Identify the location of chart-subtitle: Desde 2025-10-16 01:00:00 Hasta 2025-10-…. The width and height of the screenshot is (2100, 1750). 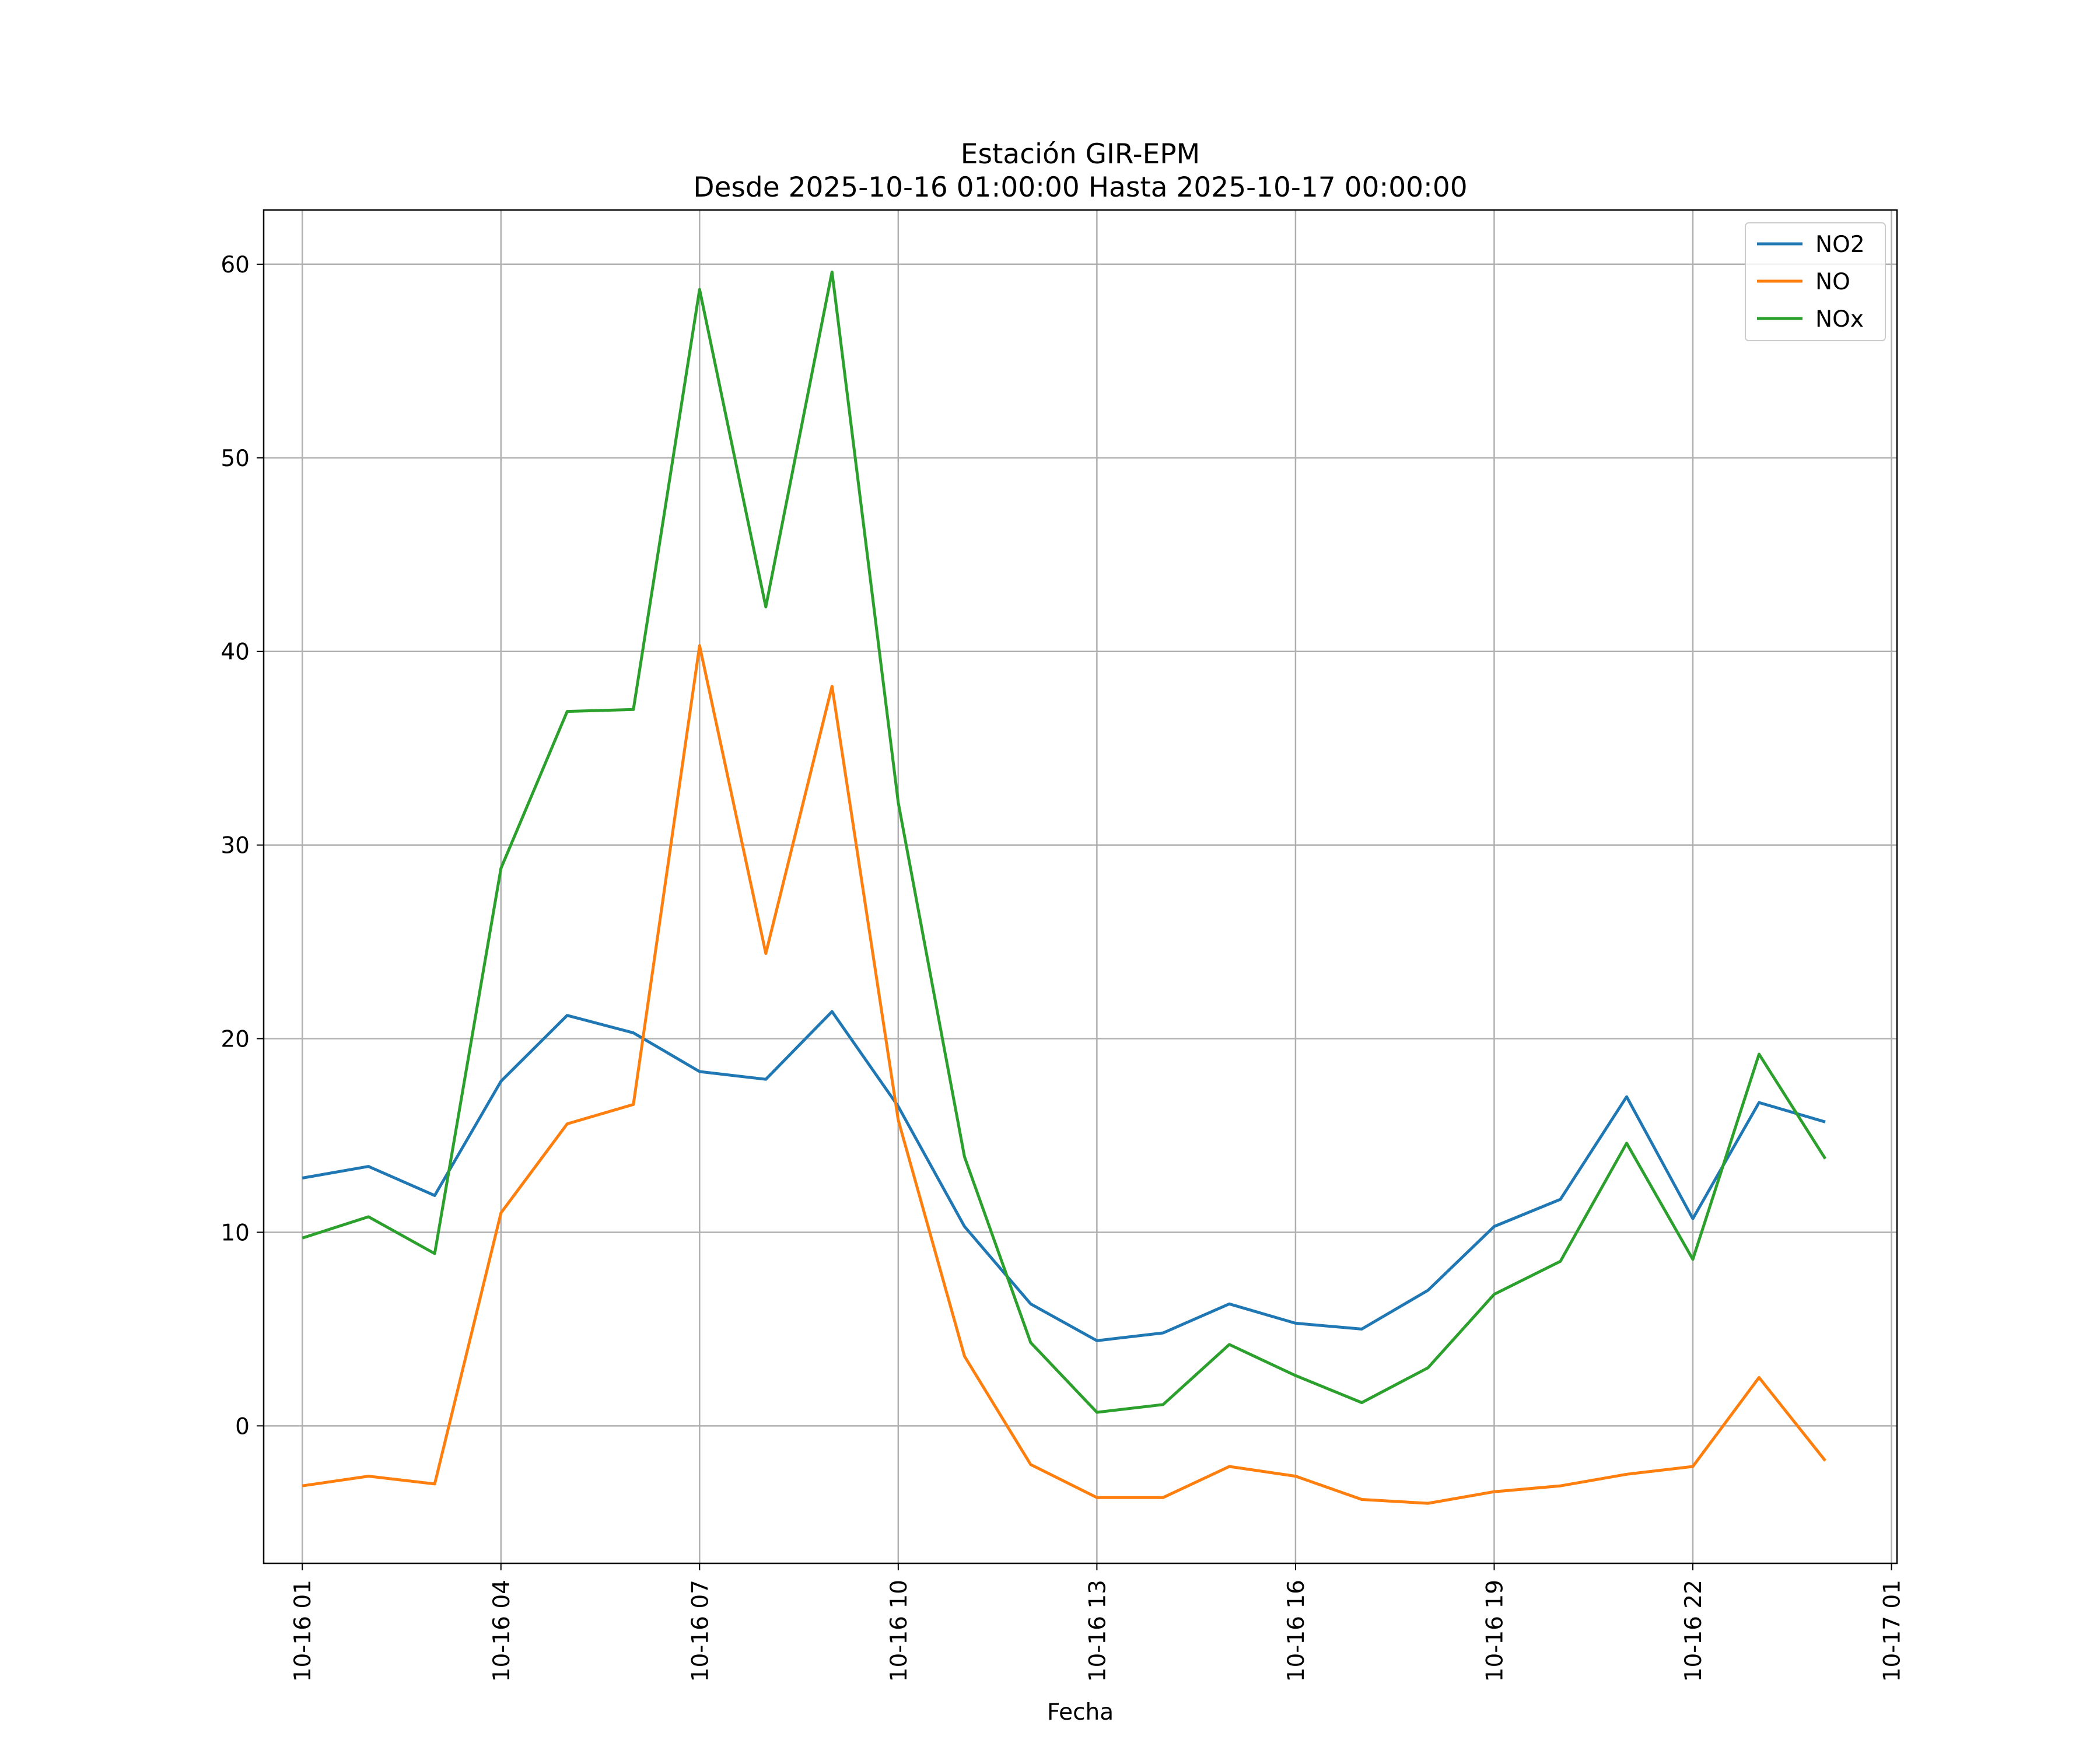
(1080, 188).